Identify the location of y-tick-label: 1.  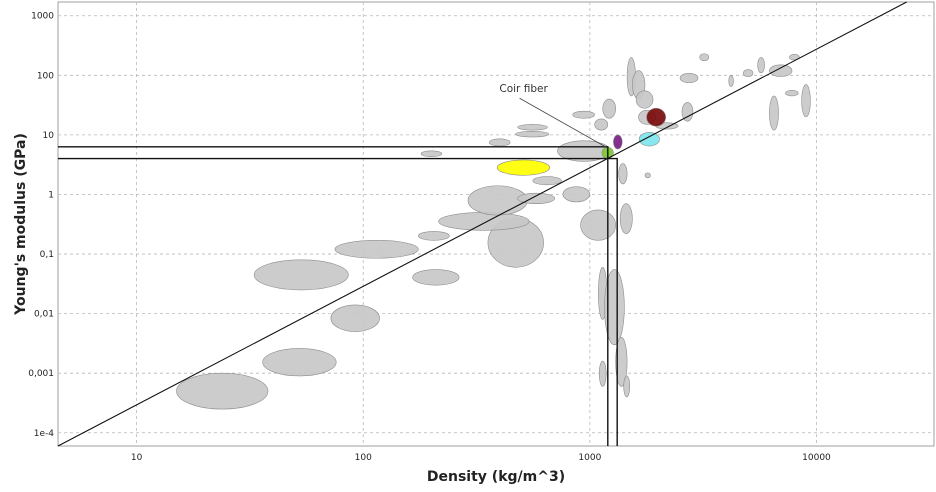
(51, 195).